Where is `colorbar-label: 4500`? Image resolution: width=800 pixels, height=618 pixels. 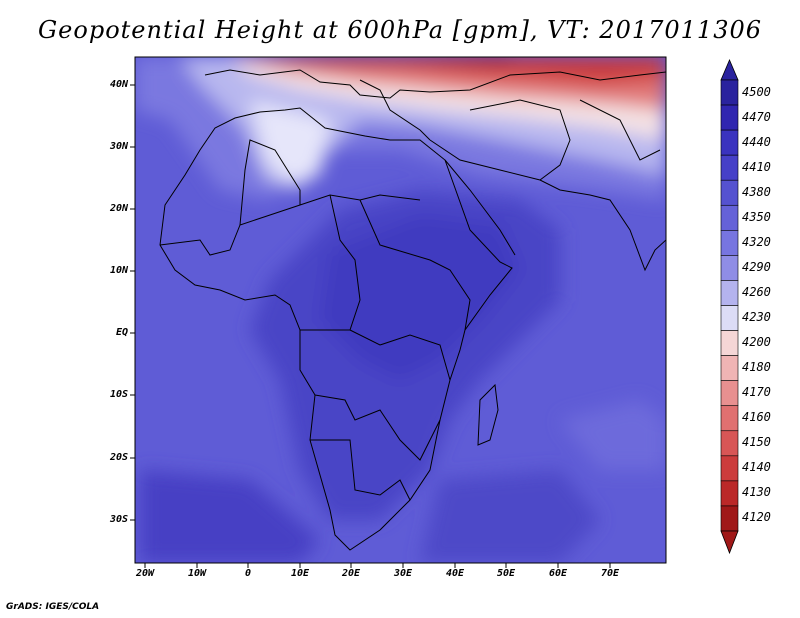 colorbar-label: 4500 is located at coordinates (756, 91).